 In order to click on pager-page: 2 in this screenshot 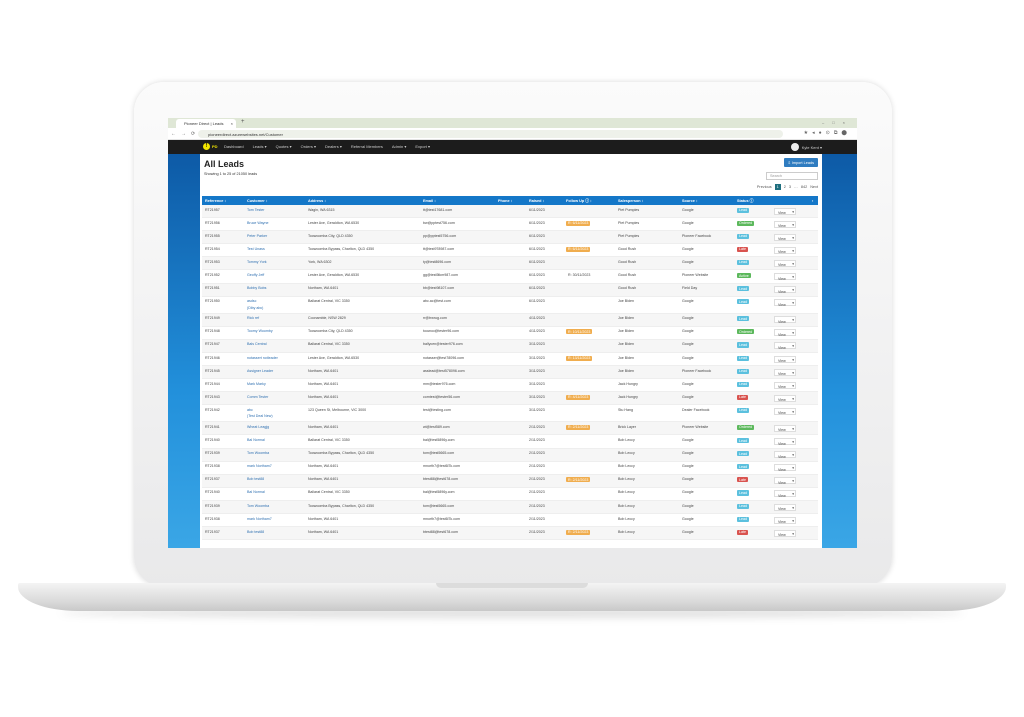, I will do `click(784, 187)`.